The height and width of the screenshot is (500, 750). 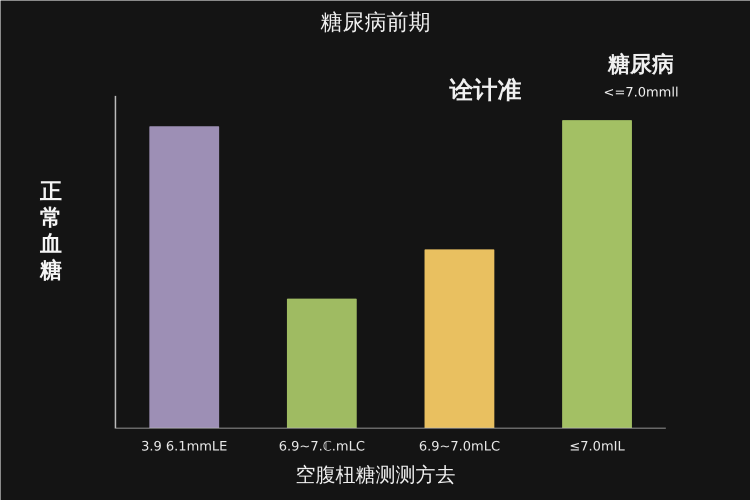 What do you see at coordinates (485, 90) in the screenshot?
I see `text: 诠计准` at bounding box center [485, 90].